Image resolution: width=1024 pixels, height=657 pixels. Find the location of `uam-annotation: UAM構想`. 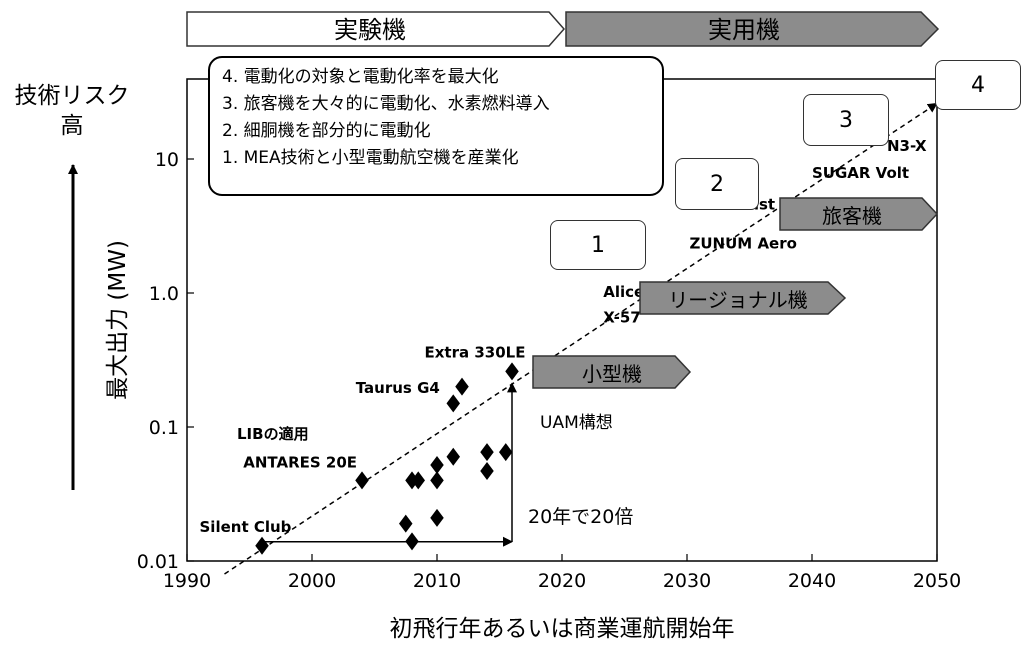

uam-annotation: UAM構想 is located at coordinates (576, 423).